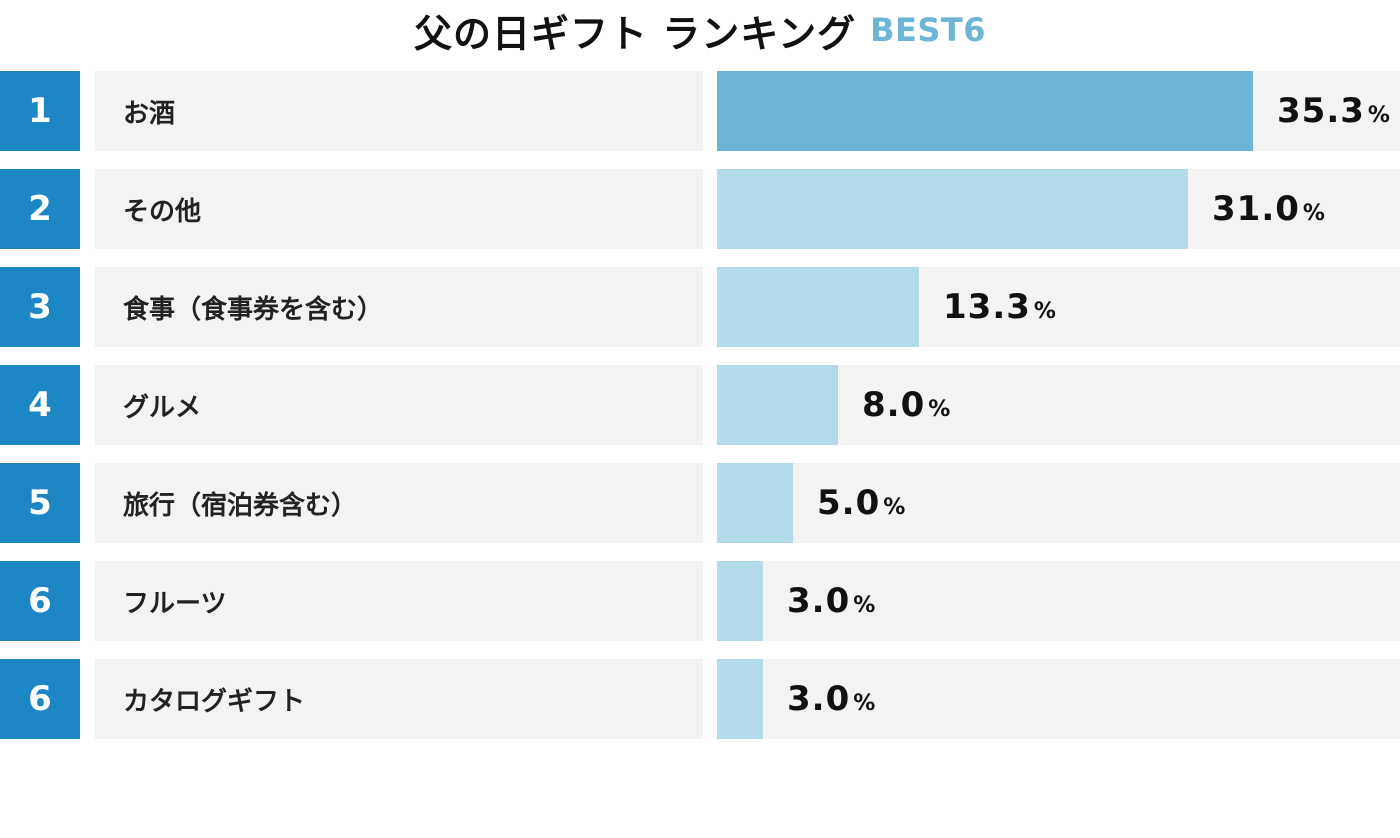 This screenshot has height=838, width=1400. I want to click on ranking-row: 6 フルーツ 3.0%, so click(700, 601).